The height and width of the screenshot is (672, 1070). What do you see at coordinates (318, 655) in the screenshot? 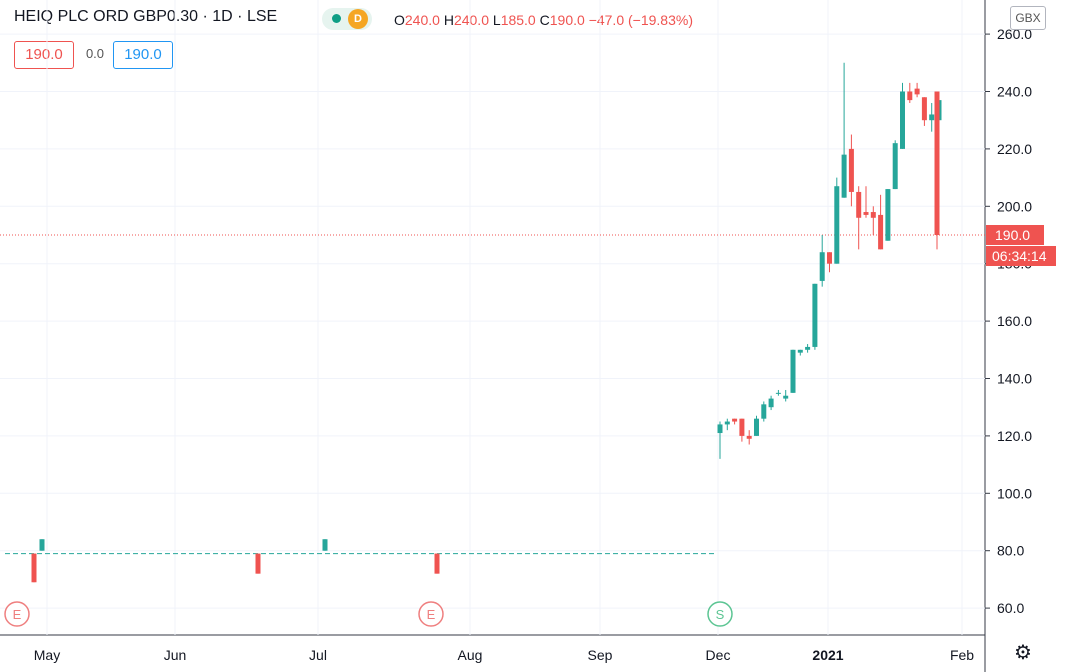
I see `x-tick-label: Jul` at bounding box center [318, 655].